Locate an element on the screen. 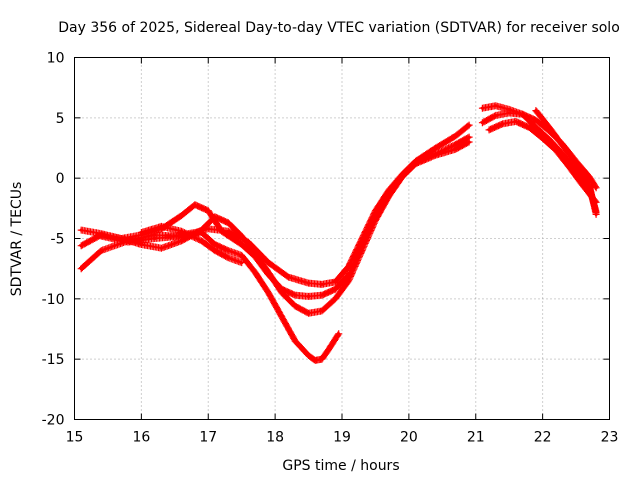 The width and height of the screenshot is (640, 480). y-tick-label: -10 is located at coordinates (53, 300).